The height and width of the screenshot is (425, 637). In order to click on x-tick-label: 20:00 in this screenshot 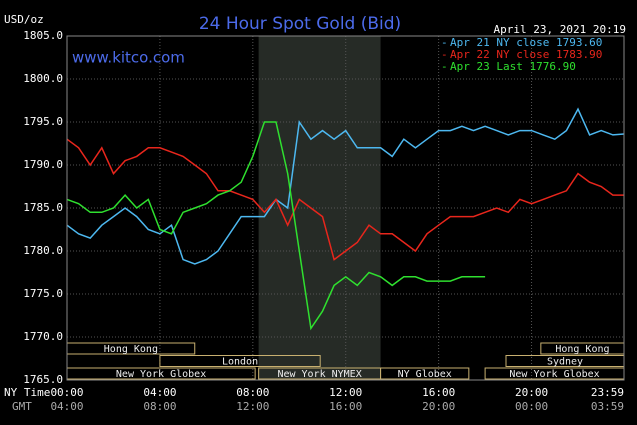, I will do `click(531, 392)`.